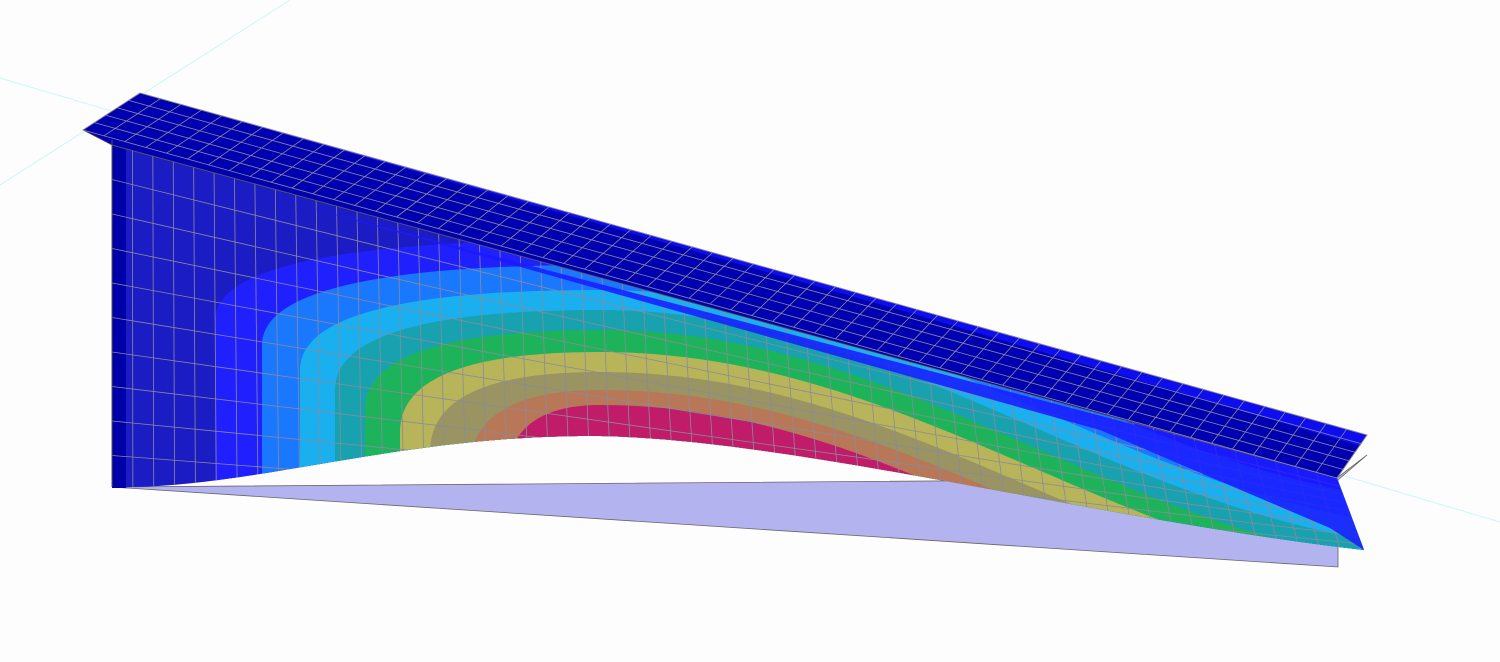  What do you see at coordinates (119, 314) in the screenshot?
I see `web-left-edge-band` at bounding box center [119, 314].